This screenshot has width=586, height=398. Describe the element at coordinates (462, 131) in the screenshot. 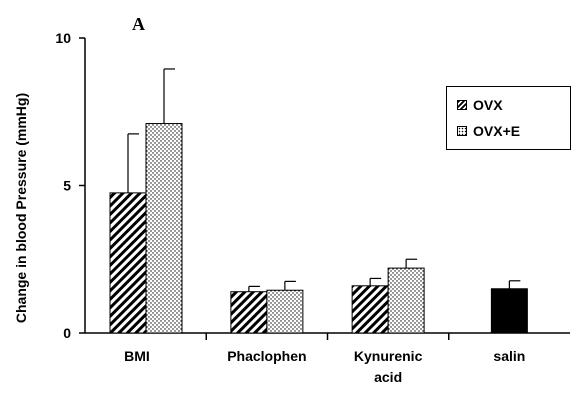

I see `legend-swatch-dots` at that location.